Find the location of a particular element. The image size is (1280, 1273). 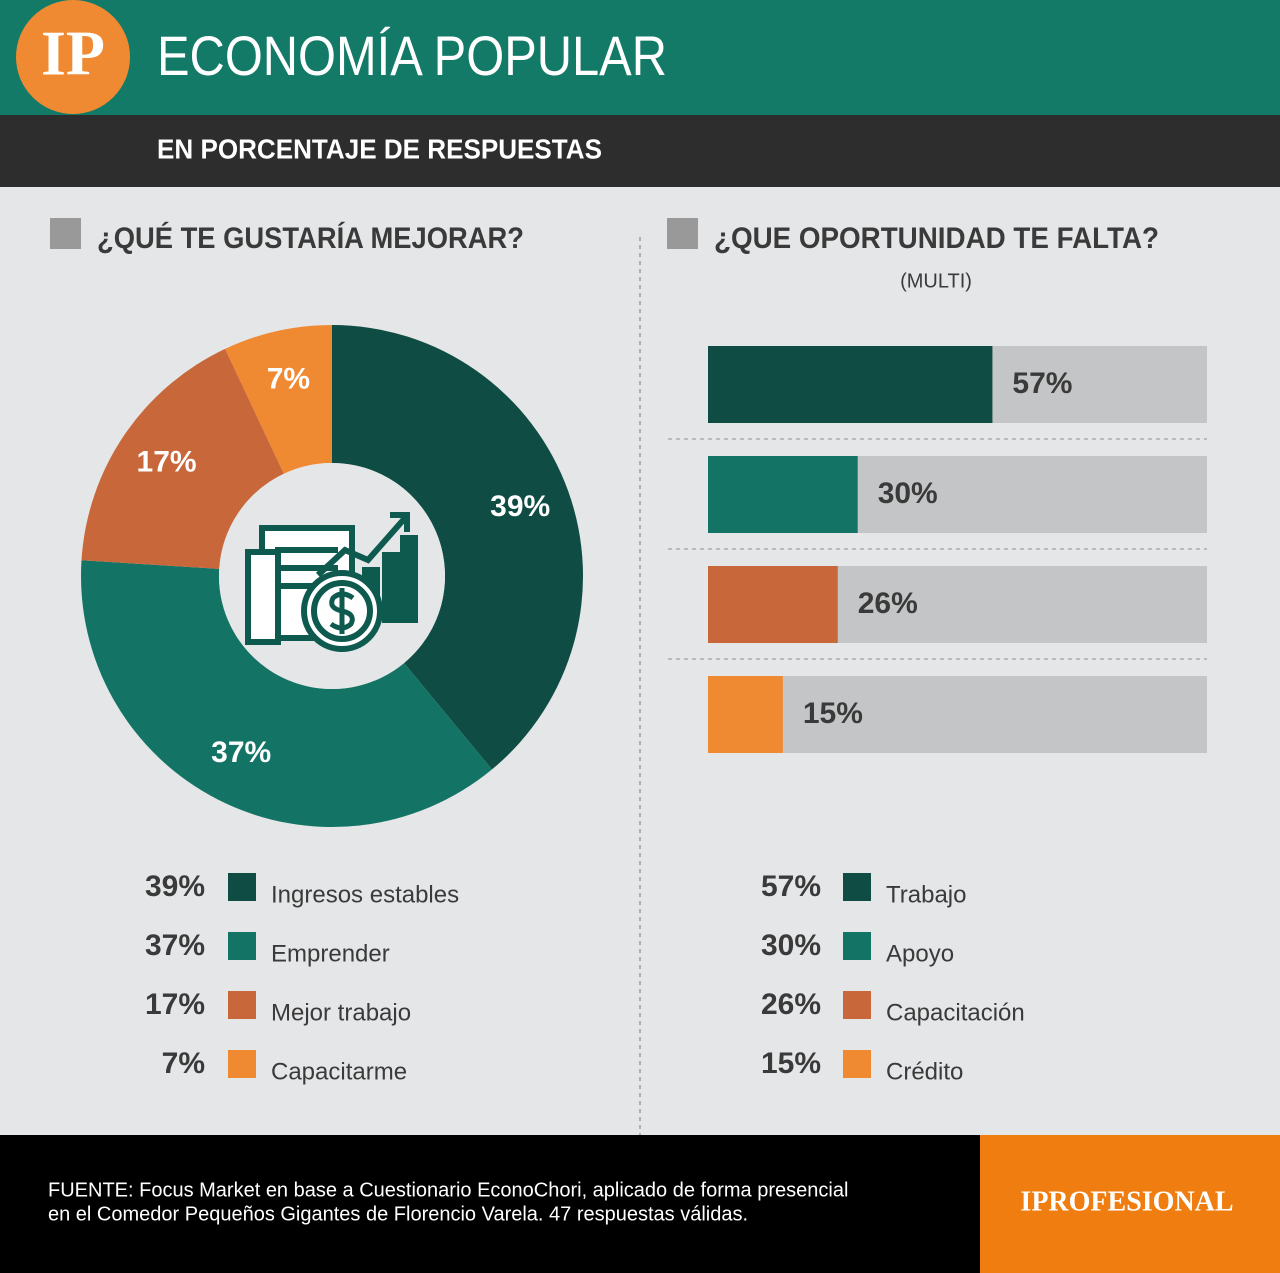

chart-title: ¿QUE OPORTUNIDAD TE FALTA? is located at coordinates (936, 238).